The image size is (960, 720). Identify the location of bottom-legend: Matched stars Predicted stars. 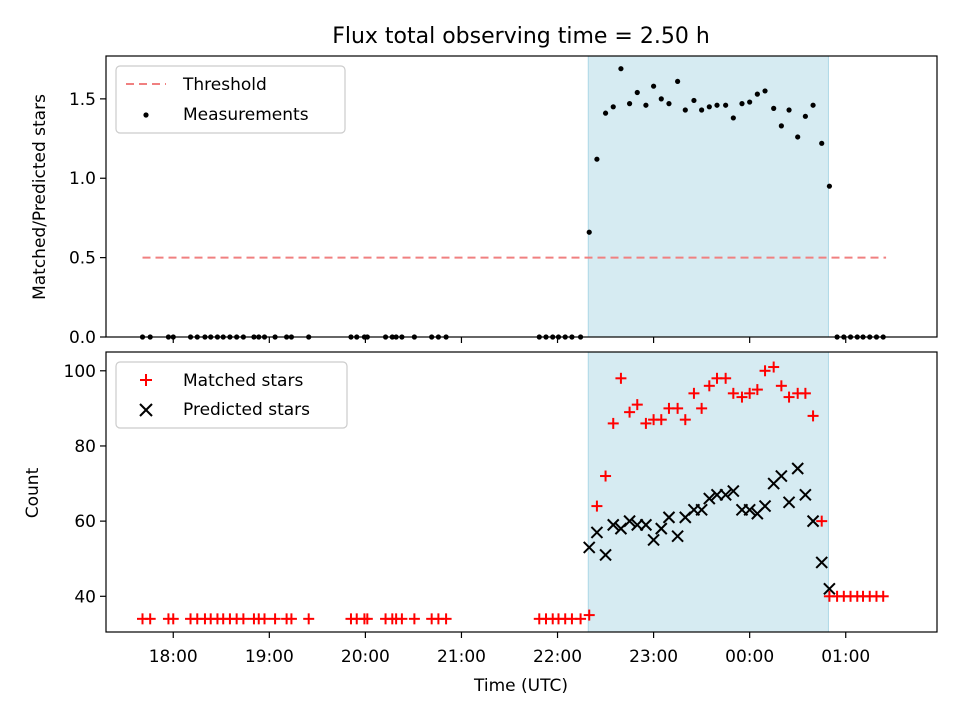
(231, 395).